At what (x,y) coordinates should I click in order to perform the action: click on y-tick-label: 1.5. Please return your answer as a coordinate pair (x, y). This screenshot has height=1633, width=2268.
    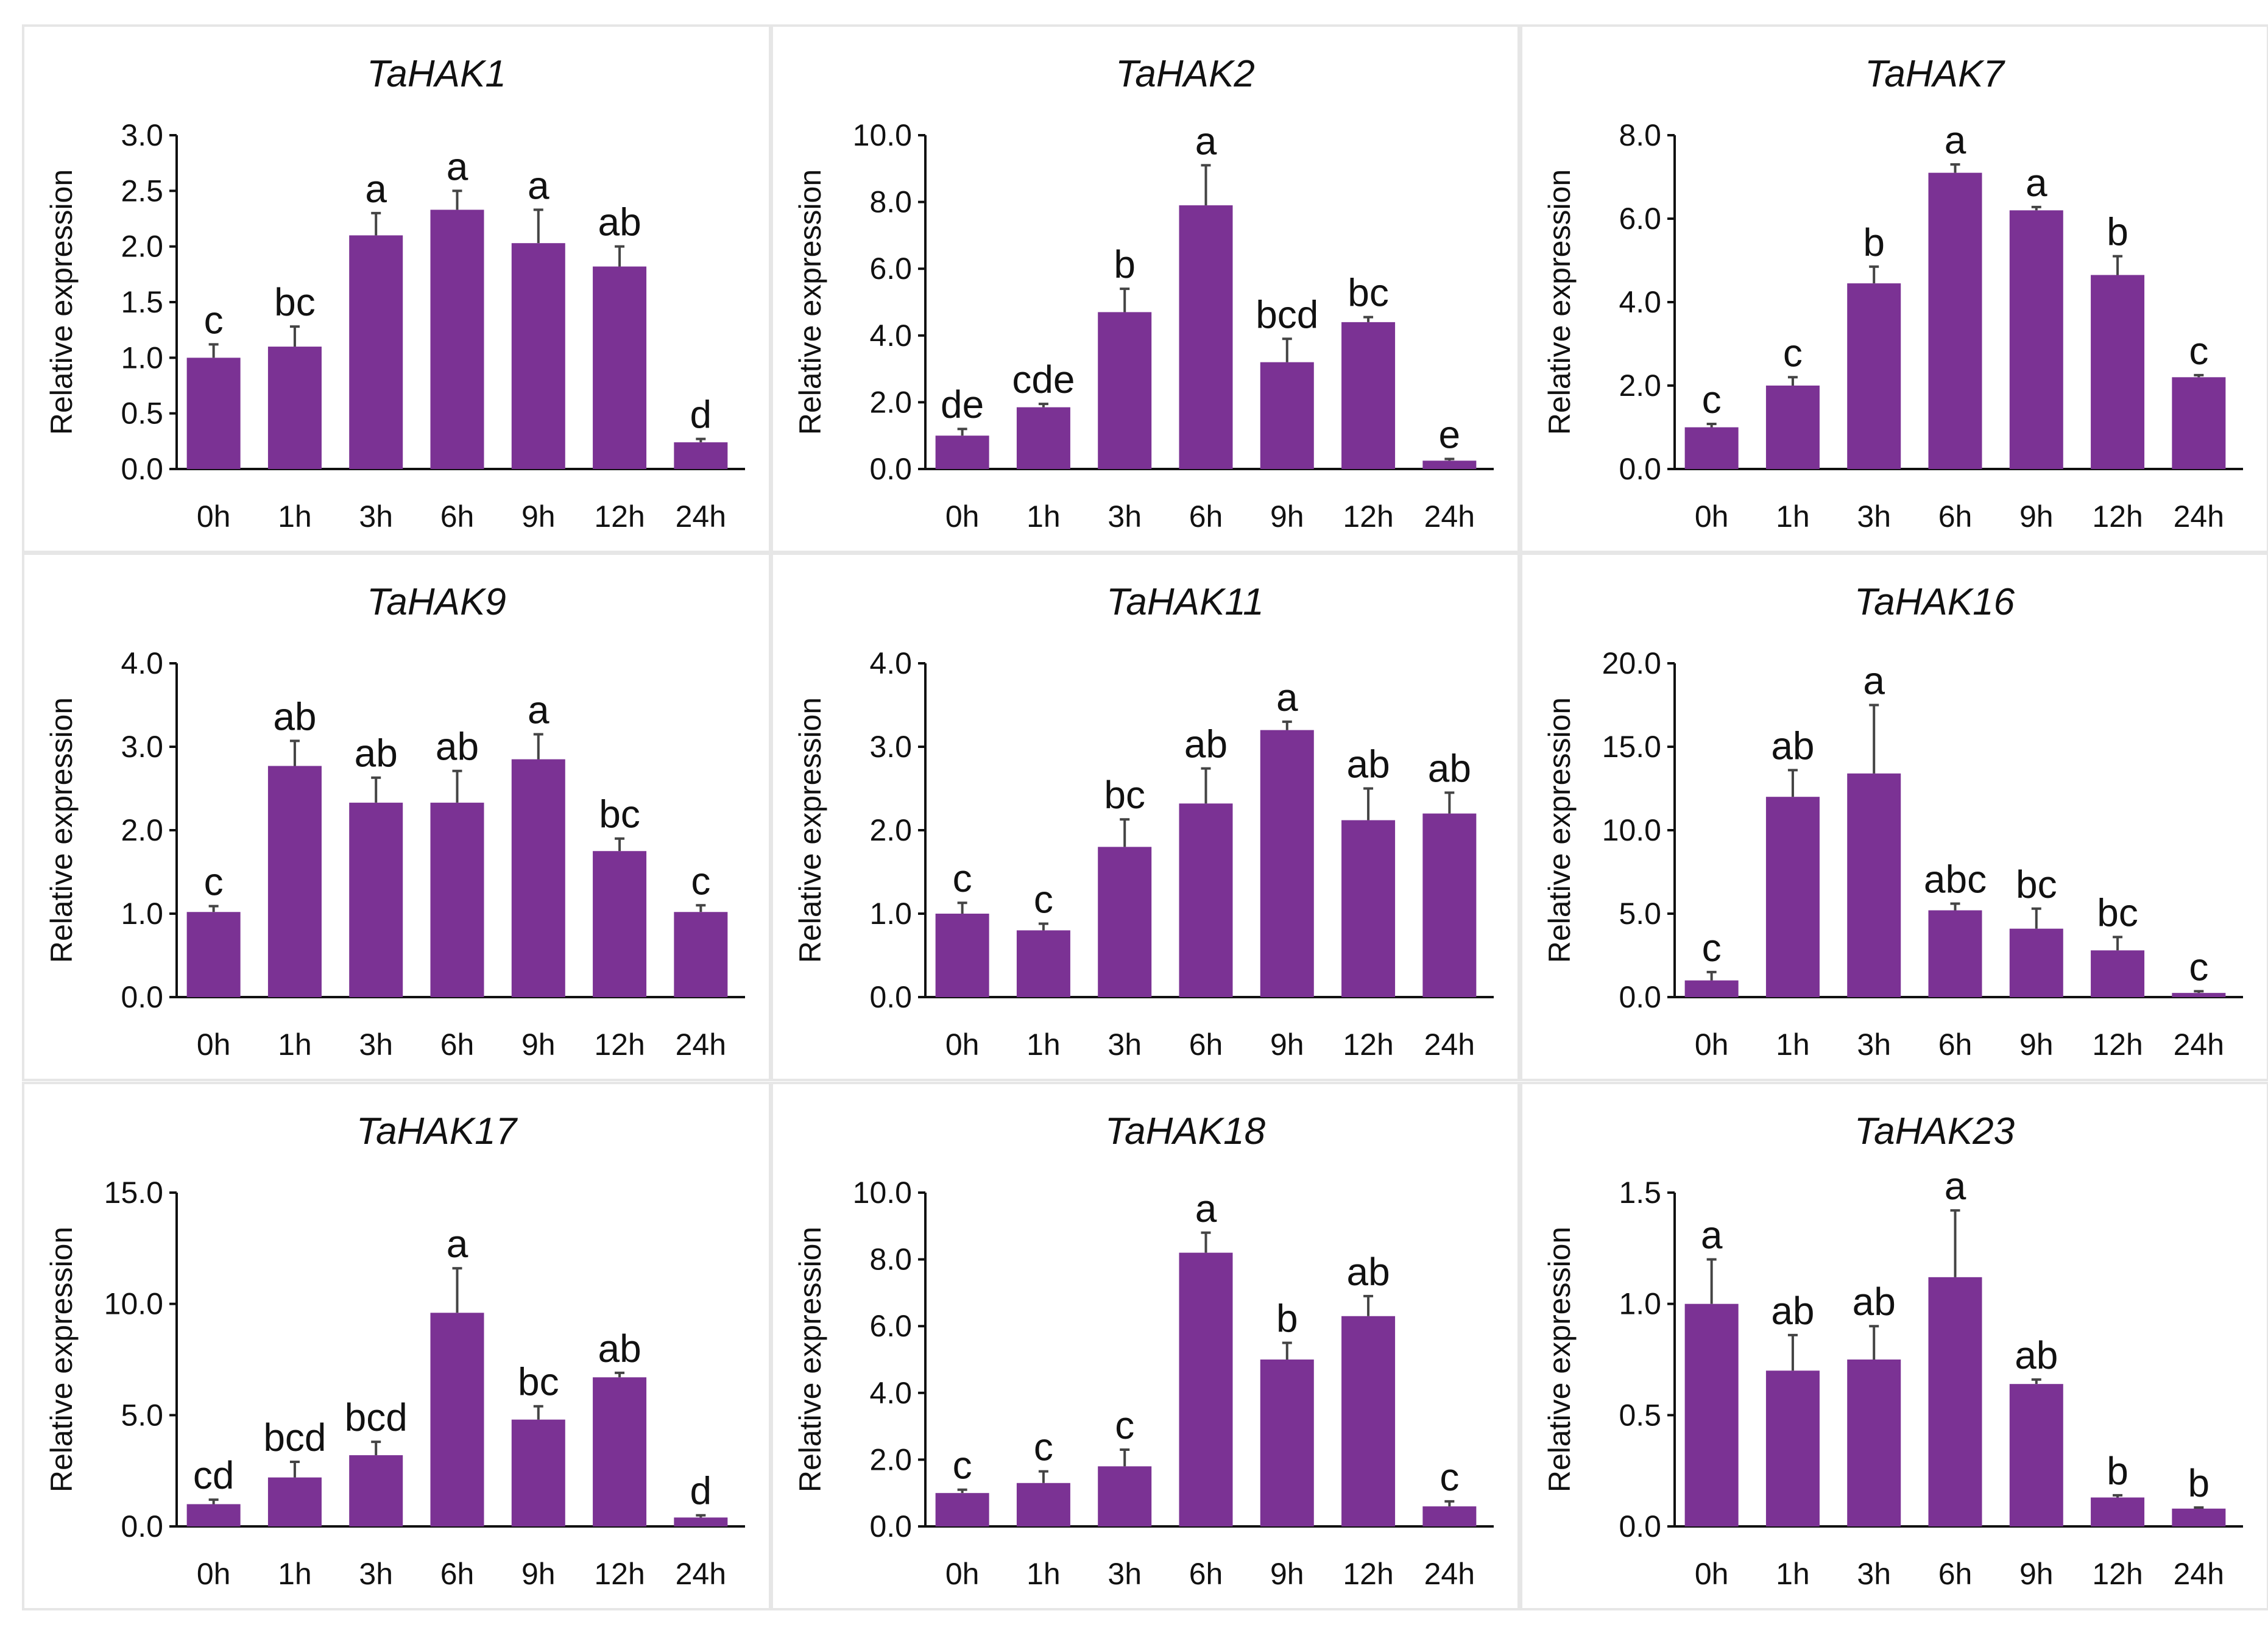
    Looking at the image, I should click on (142, 302).